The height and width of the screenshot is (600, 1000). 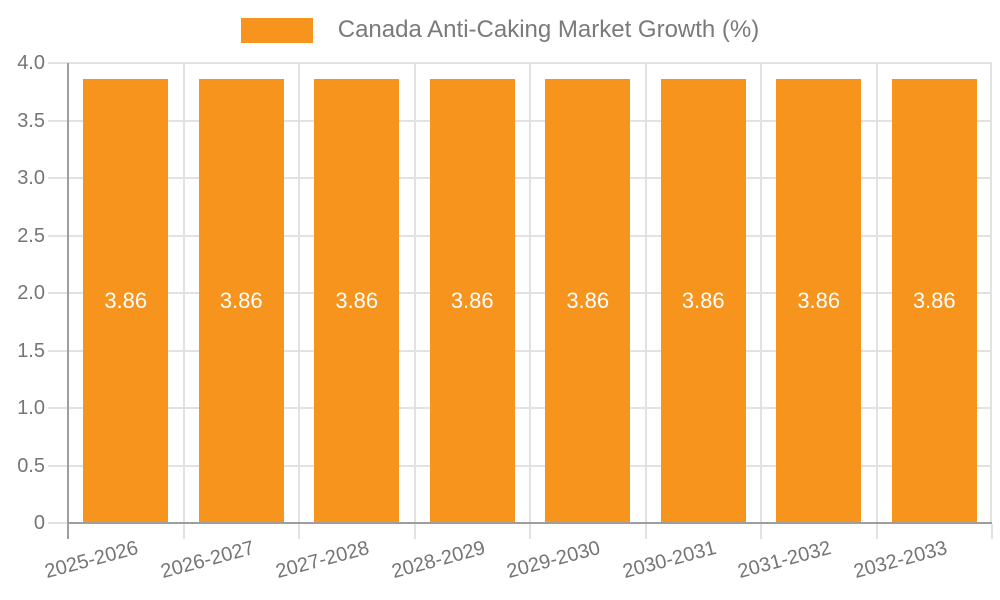 I want to click on x-axis-label: 2028-2029, so click(x=438, y=559).